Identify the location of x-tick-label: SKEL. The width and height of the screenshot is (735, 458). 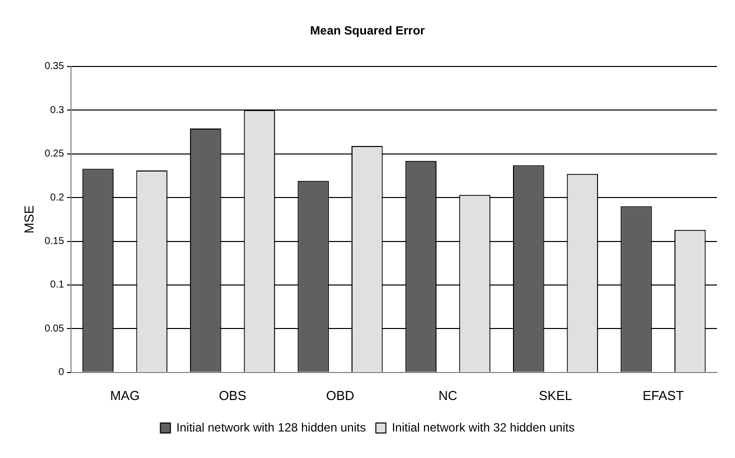
(555, 395).